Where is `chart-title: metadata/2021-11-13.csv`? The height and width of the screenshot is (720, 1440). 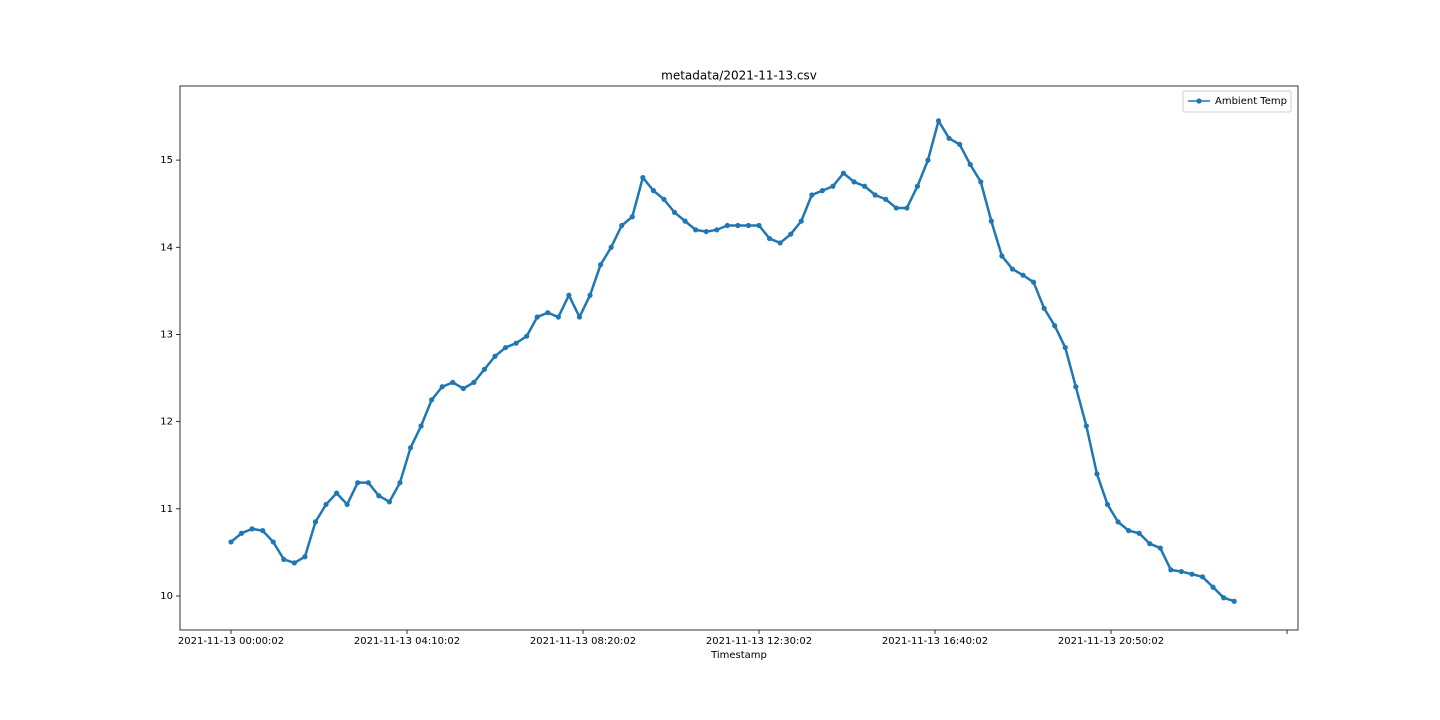
chart-title: metadata/2021-11-13.csv is located at coordinates (739, 76).